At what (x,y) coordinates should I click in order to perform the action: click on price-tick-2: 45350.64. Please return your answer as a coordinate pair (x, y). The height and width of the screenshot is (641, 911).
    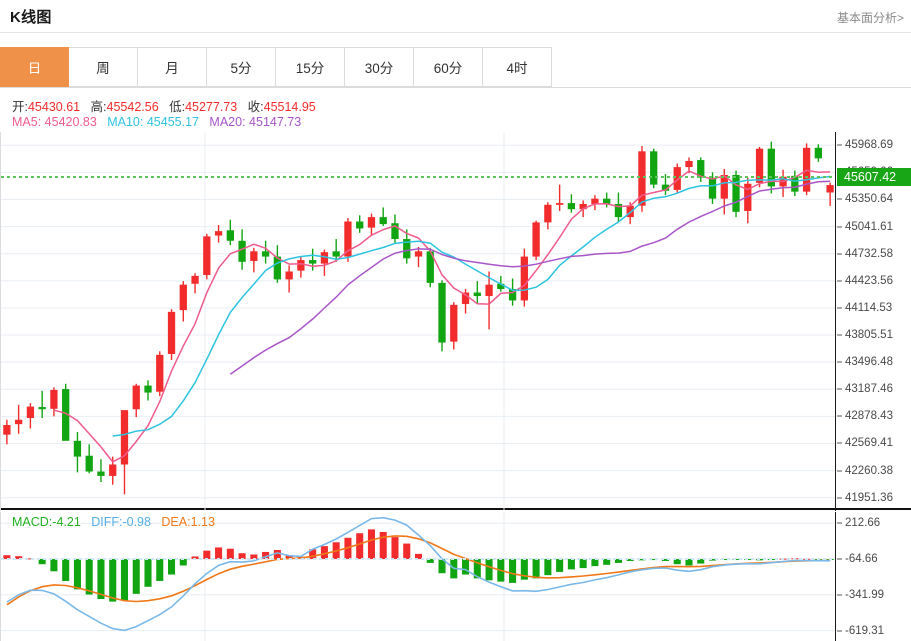
    Looking at the image, I should click on (865, 199).